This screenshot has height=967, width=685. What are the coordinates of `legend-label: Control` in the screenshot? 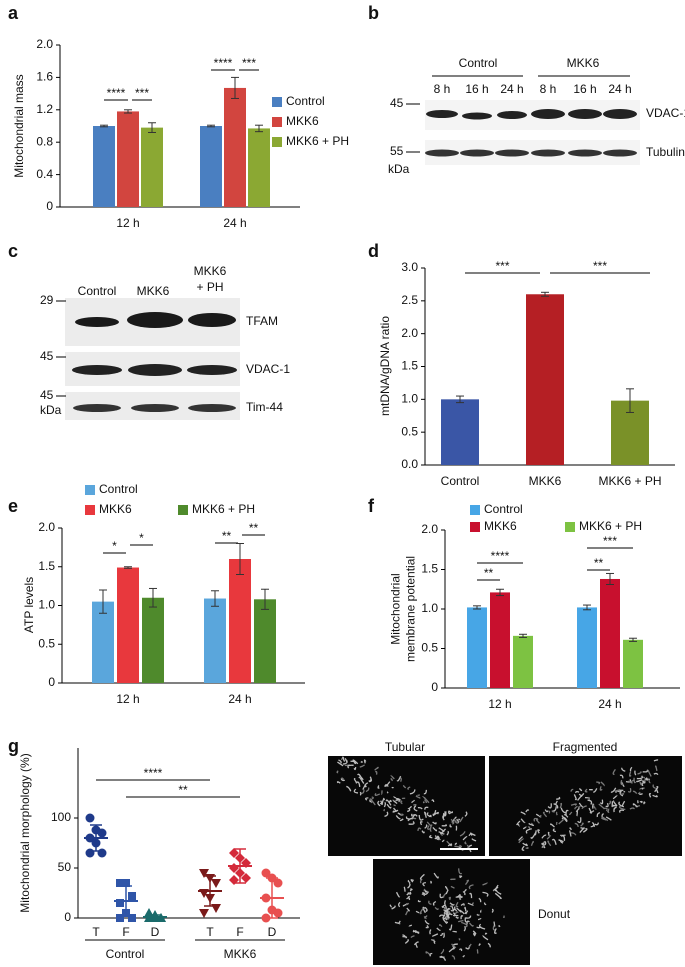 It's located at (118, 489).